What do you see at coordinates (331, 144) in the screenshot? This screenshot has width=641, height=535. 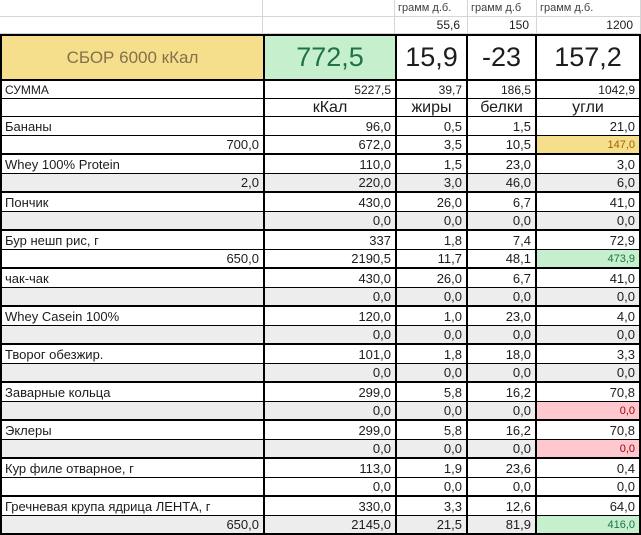 I see `cell-total-kcal: 672,0` at bounding box center [331, 144].